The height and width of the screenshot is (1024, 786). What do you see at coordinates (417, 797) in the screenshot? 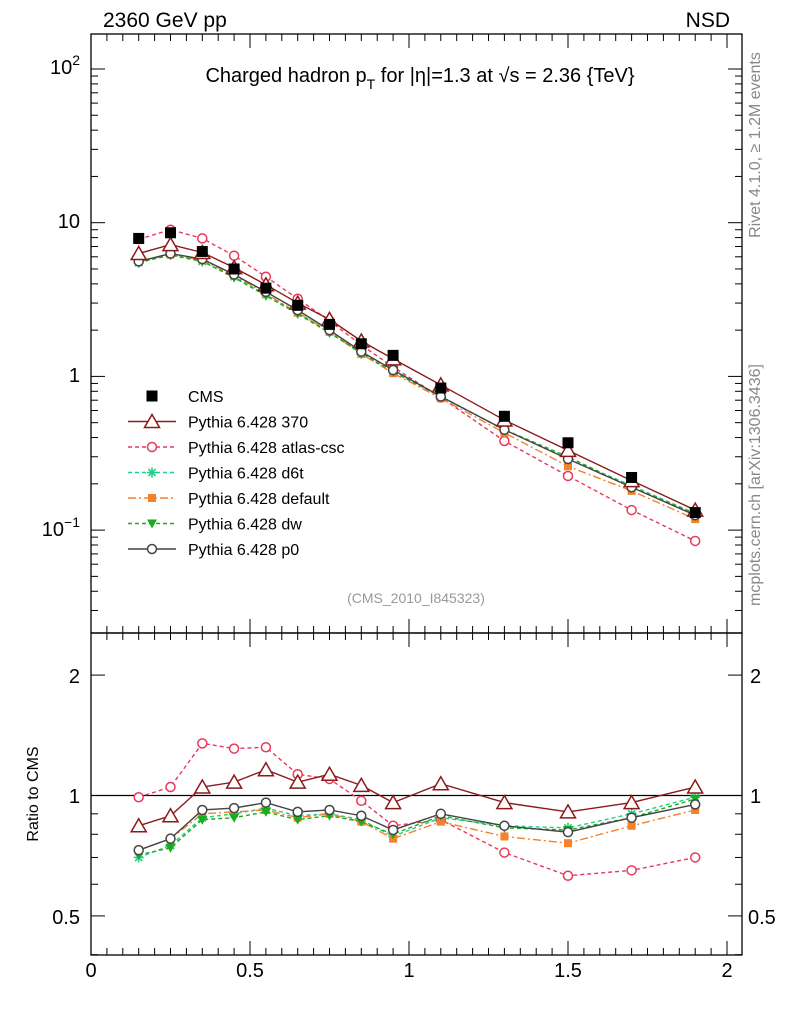
I see `p370-ratio-line` at bounding box center [417, 797].